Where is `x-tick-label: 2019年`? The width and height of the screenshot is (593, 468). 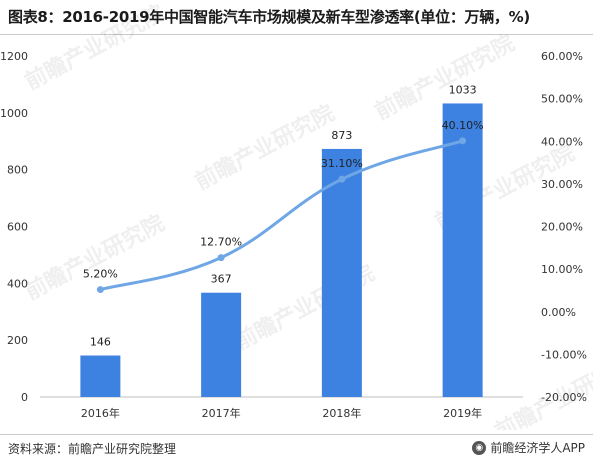
x-tick-label: 2019年 is located at coordinates (462, 413).